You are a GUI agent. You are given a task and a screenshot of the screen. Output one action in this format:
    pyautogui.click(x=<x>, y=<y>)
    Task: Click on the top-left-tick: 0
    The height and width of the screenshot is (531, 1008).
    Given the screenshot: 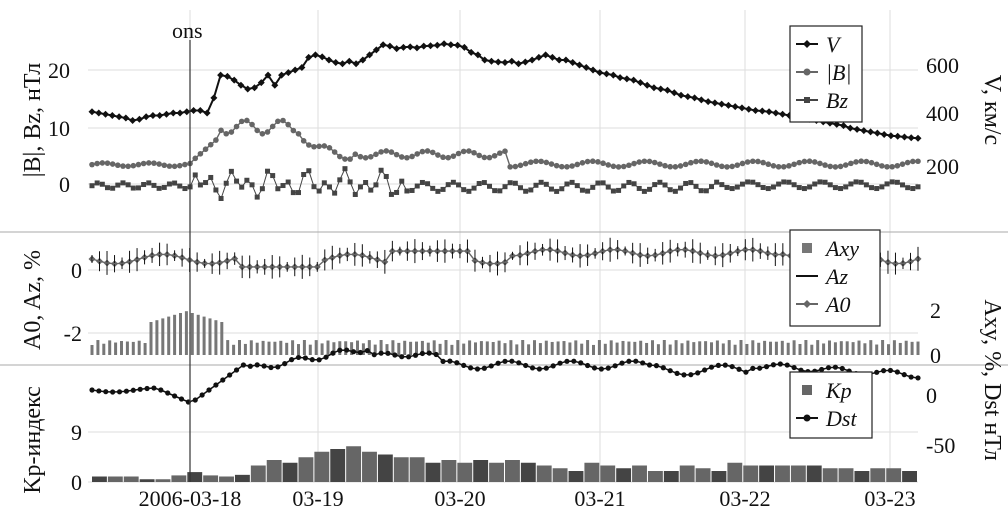 What is the action you would take?
    pyautogui.click(x=64, y=184)
    